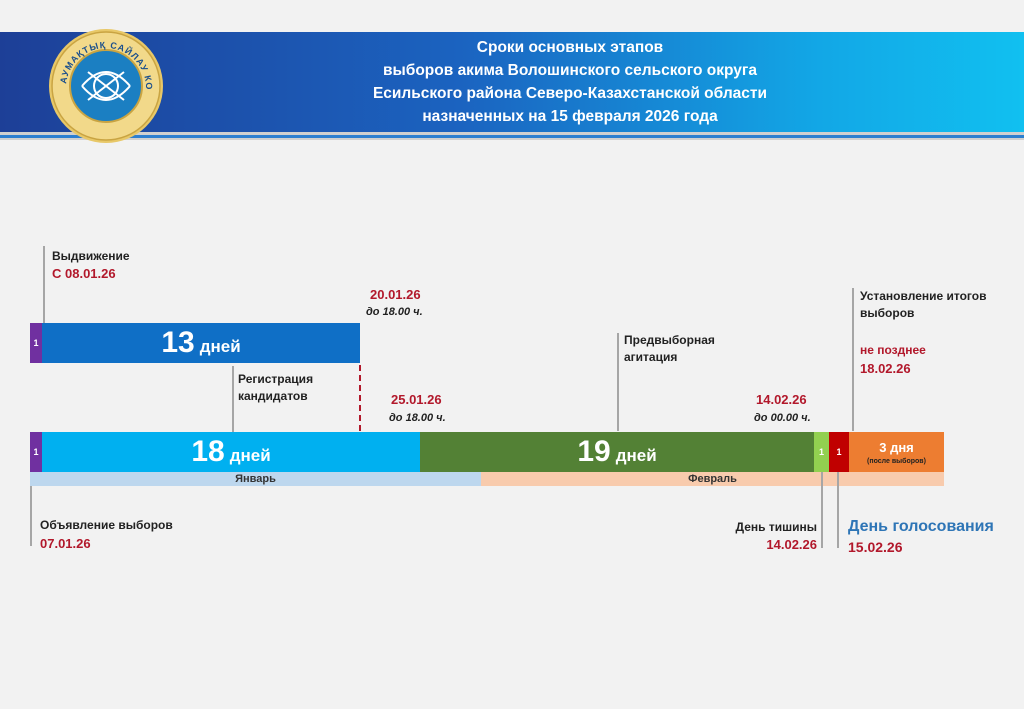 This screenshot has width=1024, height=709. I want to click on title-line: Сроки основных этапов, so click(570, 47).